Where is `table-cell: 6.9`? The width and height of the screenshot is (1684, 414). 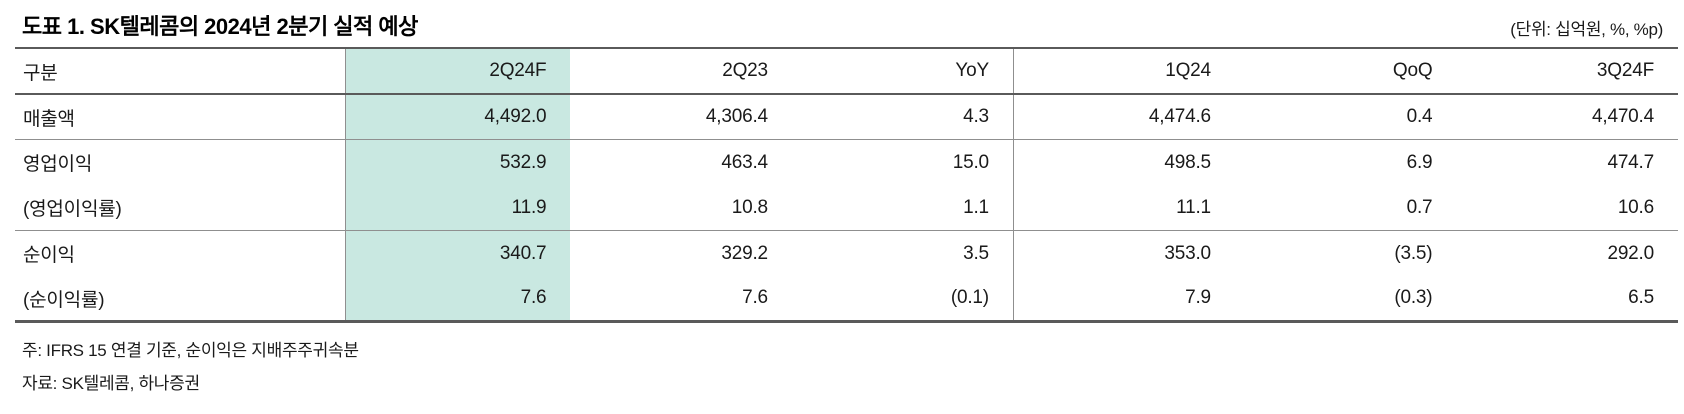 table-cell: 6.9 is located at coordinates (1419, 162).